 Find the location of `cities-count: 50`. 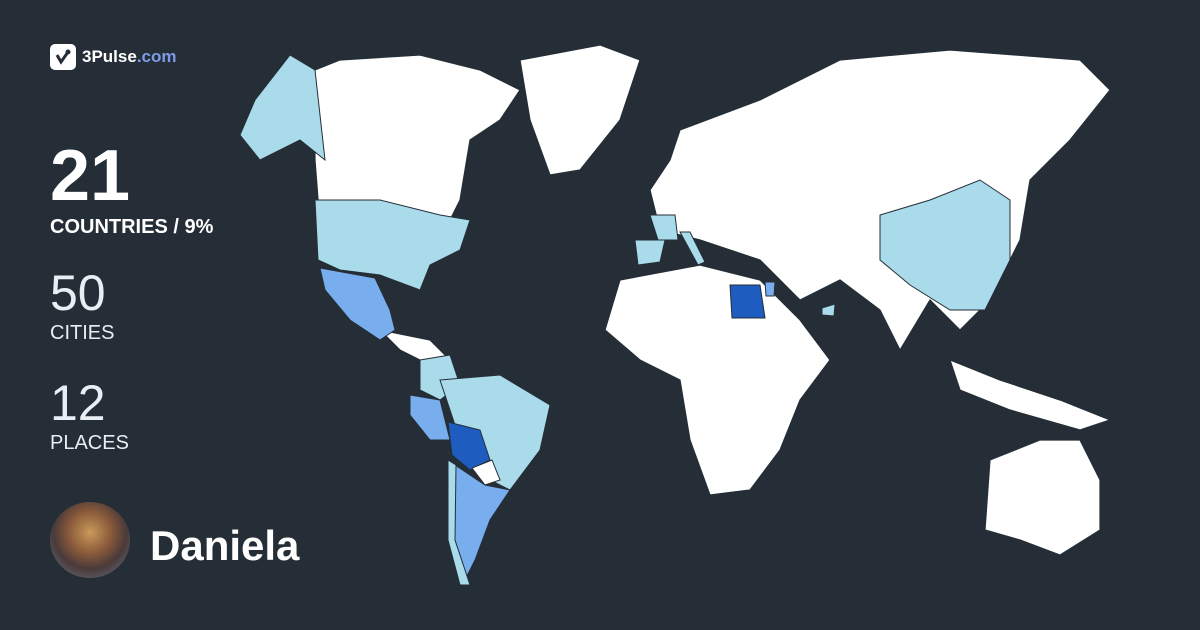

cities-count: 50 is located at coordinates (78, 293).